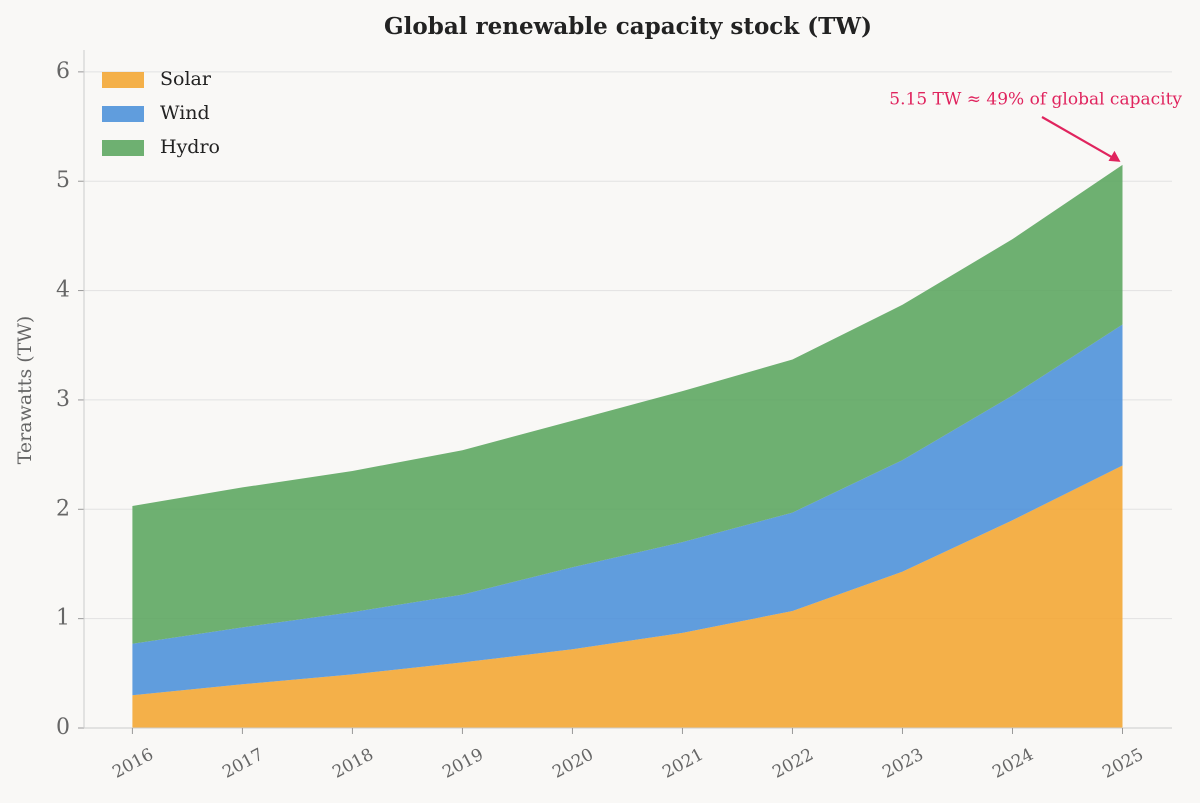 The image size is (1200, 803). I want to click on x-tick-label: 2024, so click(1013, 764).